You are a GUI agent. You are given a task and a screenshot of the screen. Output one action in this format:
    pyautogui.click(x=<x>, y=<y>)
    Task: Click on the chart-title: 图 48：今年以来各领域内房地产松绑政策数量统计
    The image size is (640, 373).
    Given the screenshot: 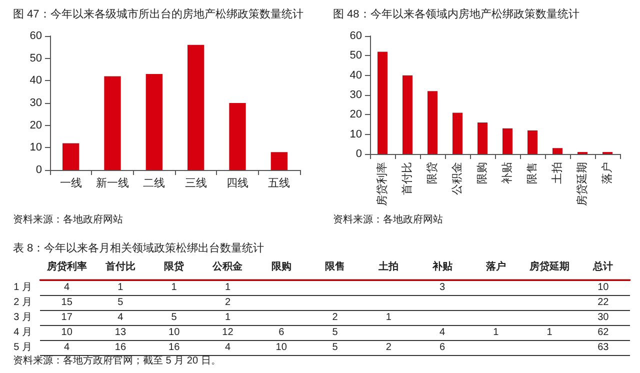 What is the action you would take?
    pyautogui.click(x=456, y=14)
    